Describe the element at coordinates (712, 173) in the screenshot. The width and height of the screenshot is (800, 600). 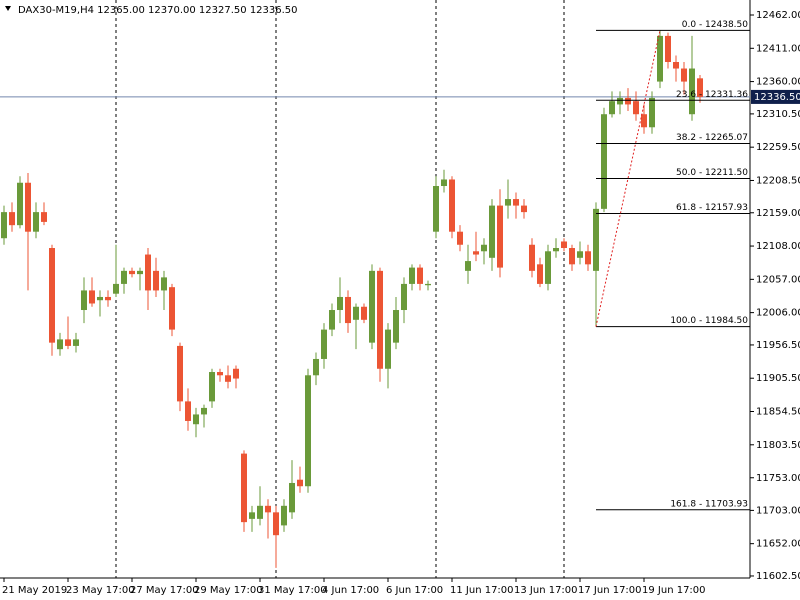
I see `fib-label: 50.0 - 12211.50` at that location.